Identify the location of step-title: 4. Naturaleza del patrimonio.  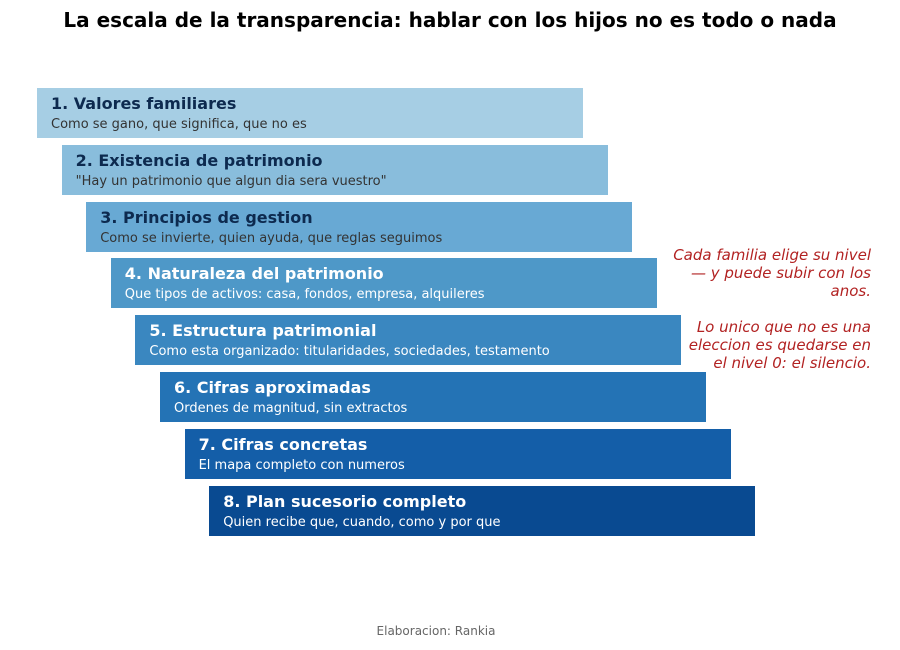
(254, 274).